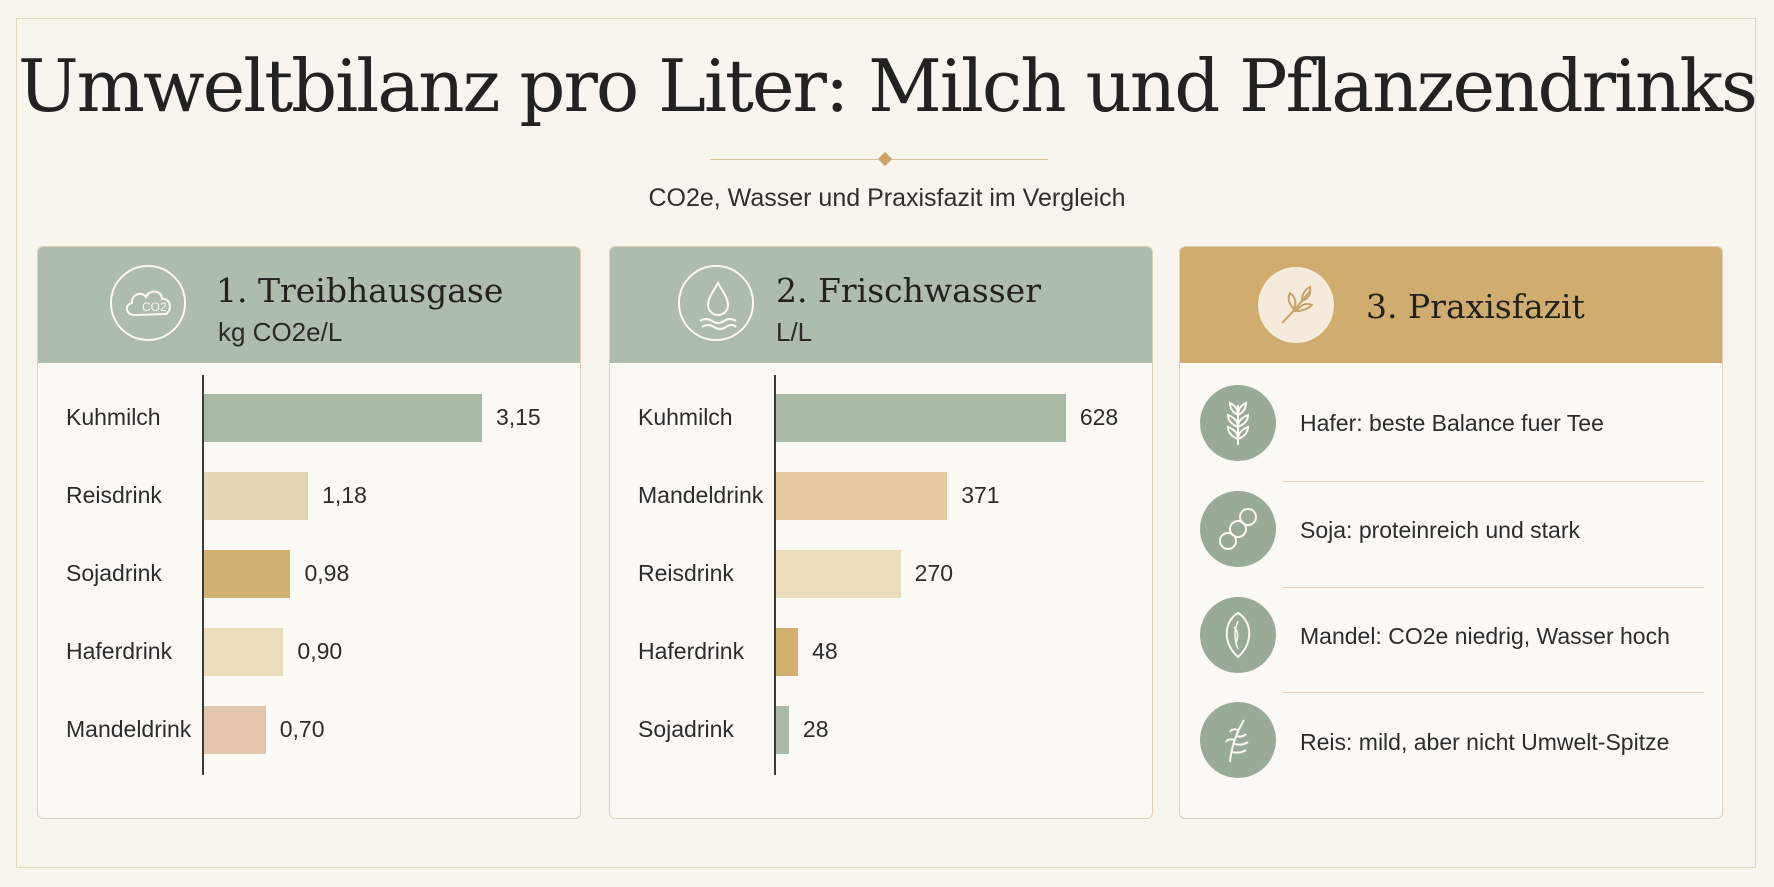 This screenshot has height=887, width=1774. Describe the element at coordinates (1099, 417) in the screenshot. I see `value-label: 628` at that location.